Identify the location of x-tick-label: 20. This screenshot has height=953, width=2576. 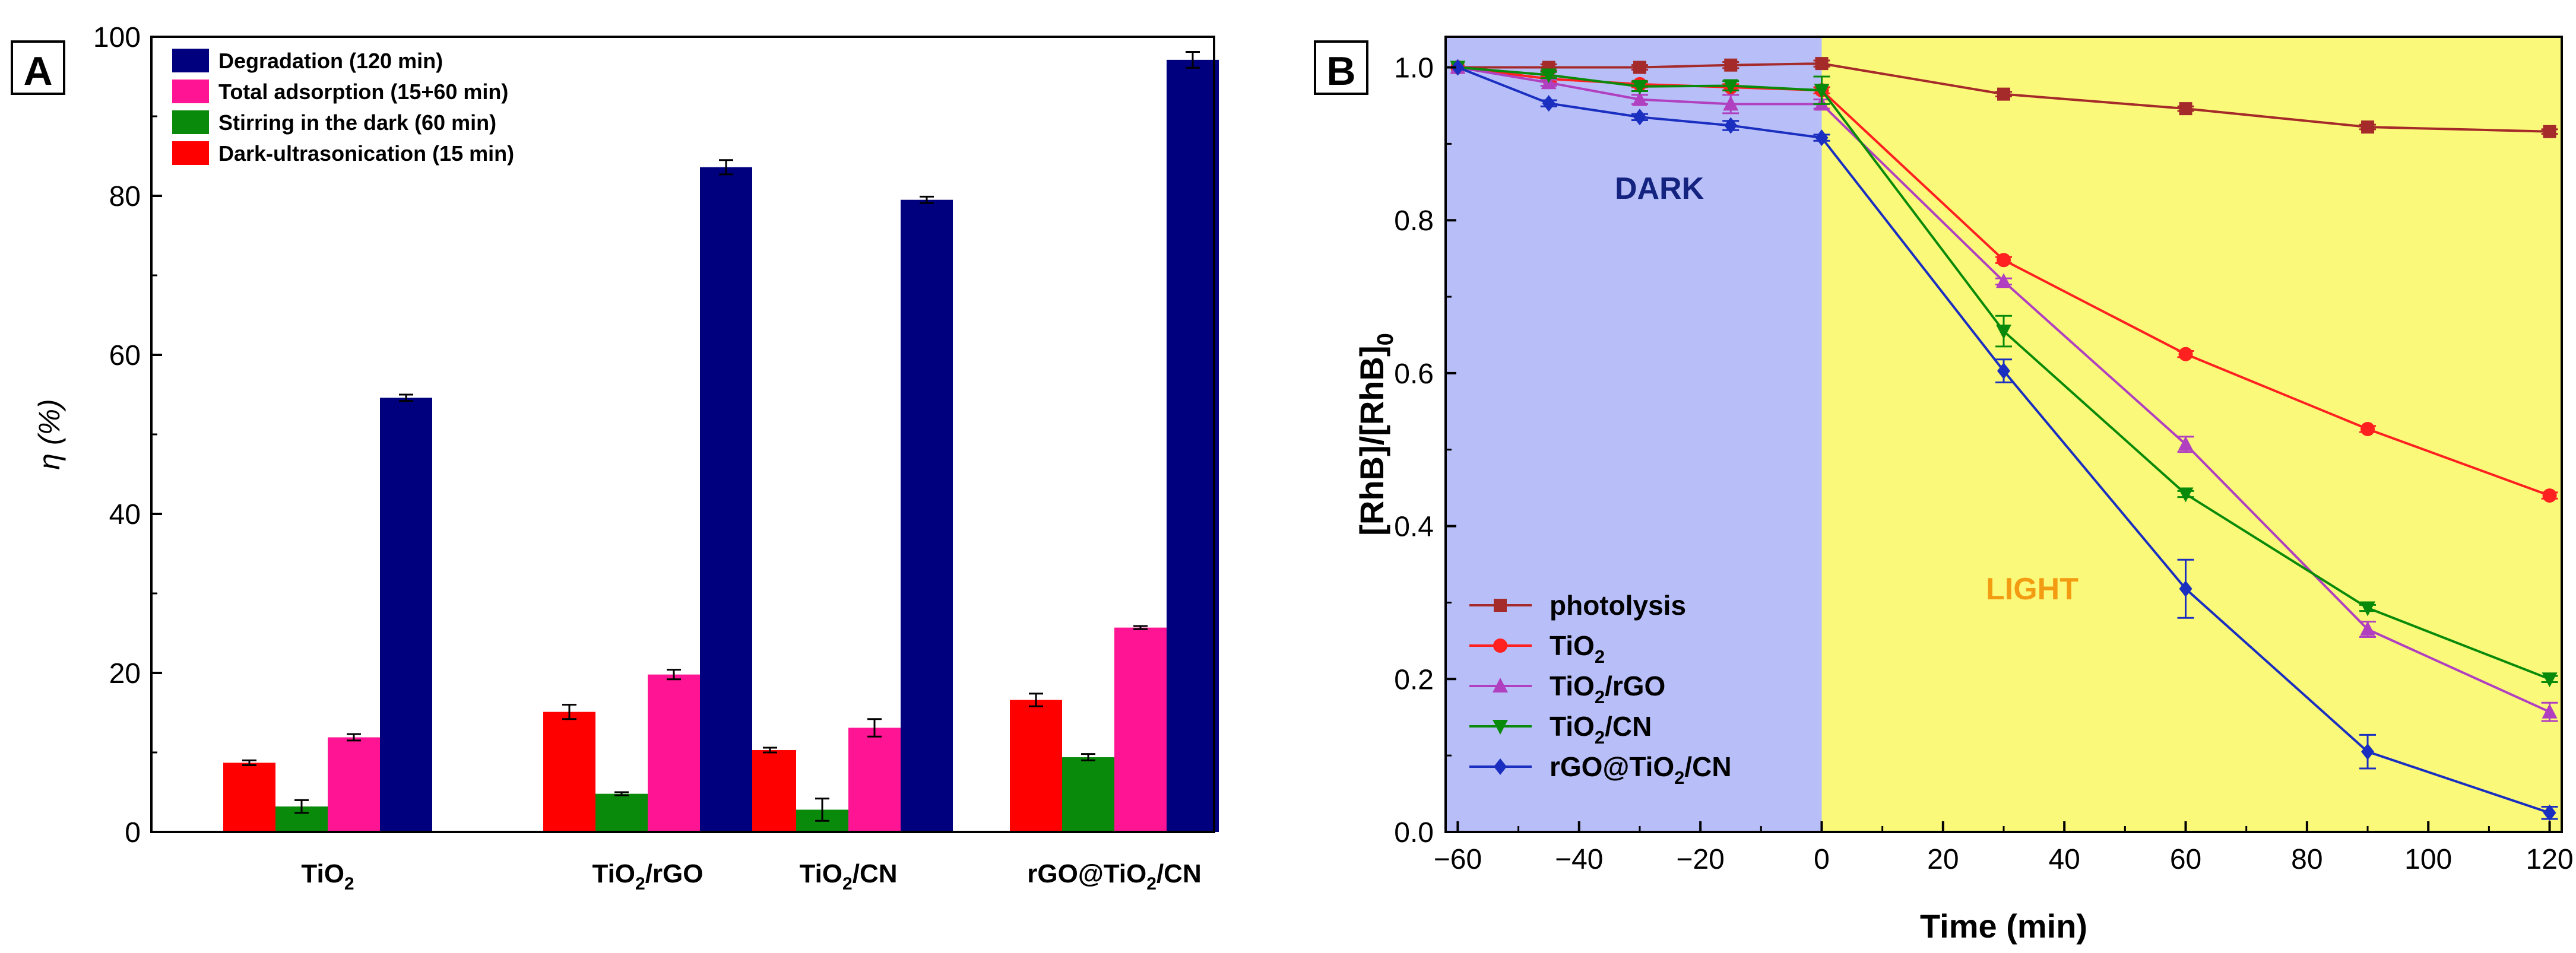
(1943, 859).